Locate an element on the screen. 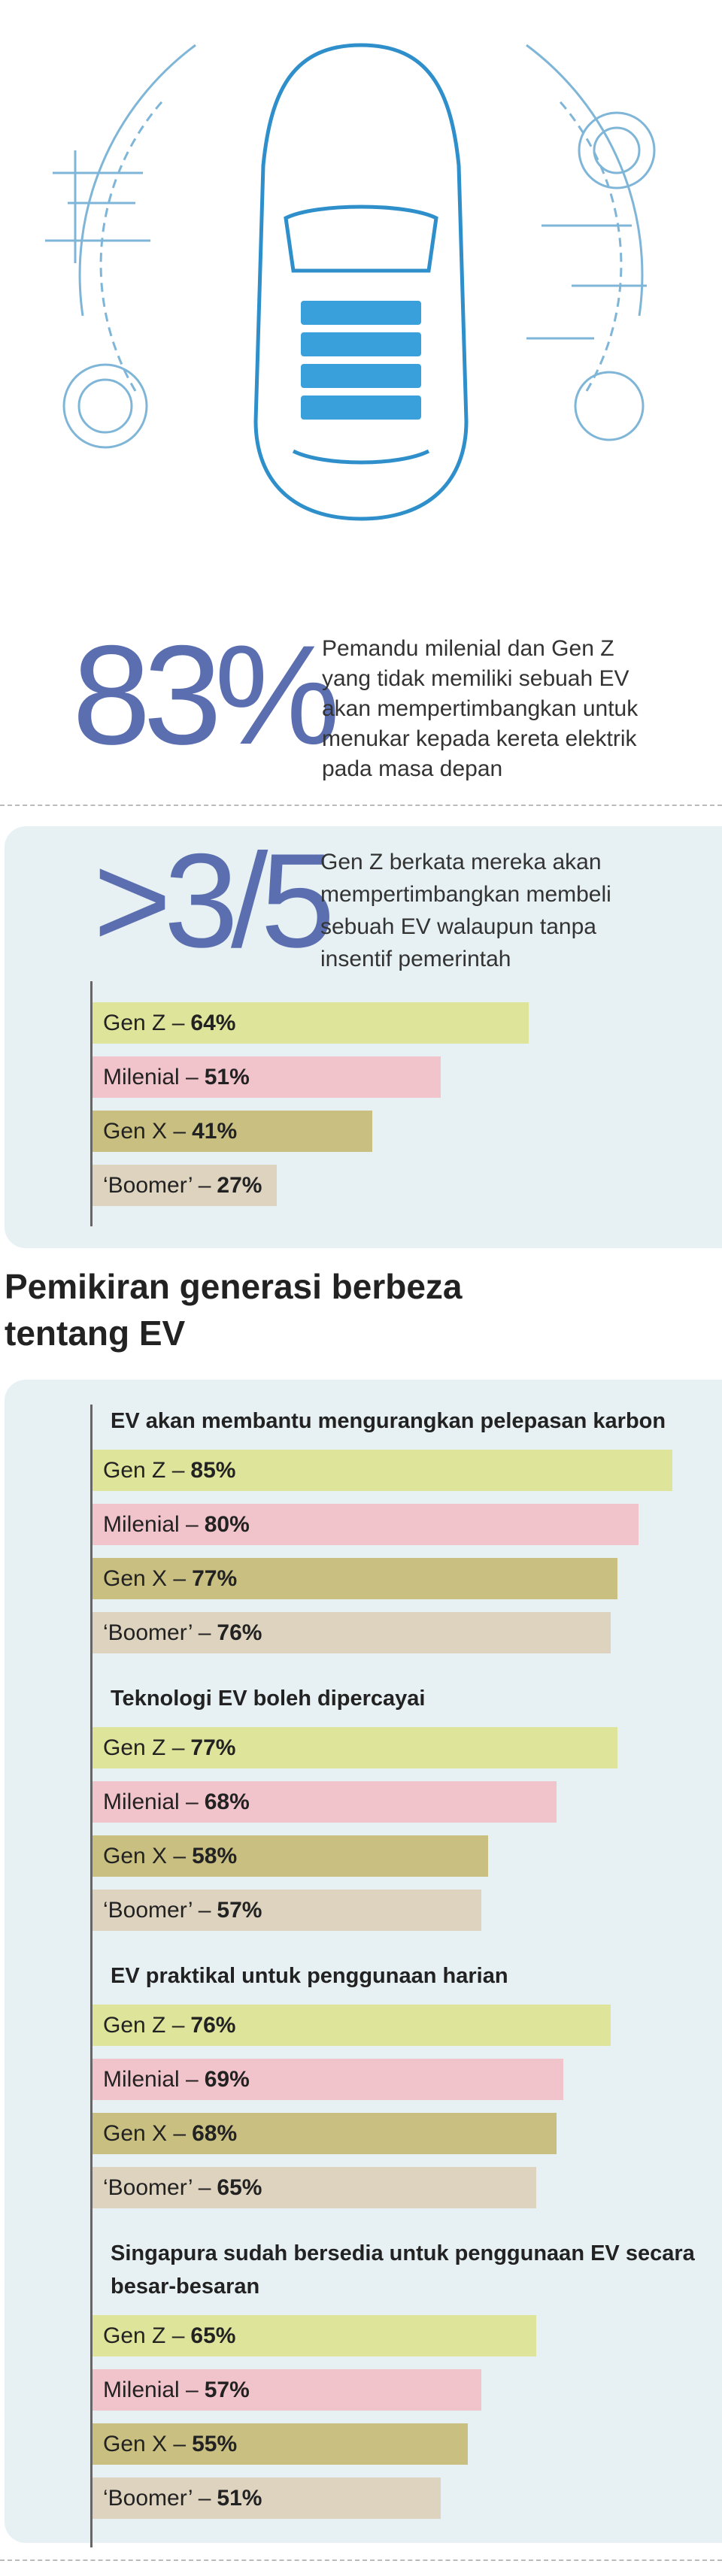 The width and height of the screenshot is (722, 2576). bar: Gen Z –76% is located at coordinates (352, 2025).